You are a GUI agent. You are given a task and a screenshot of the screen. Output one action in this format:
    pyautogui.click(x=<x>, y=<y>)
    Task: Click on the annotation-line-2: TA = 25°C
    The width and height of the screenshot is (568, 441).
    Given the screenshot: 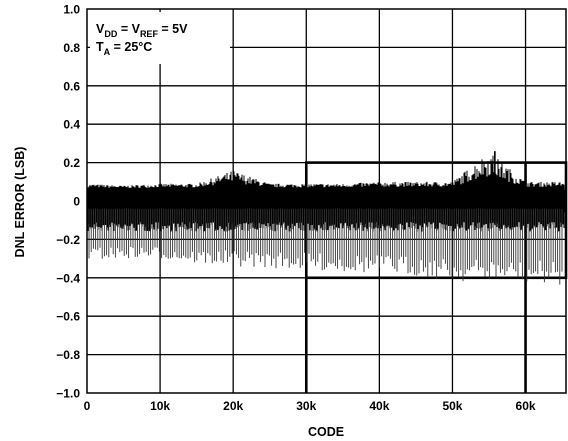 What is the action you would take?
    pyautogui.click(x=124, y=48)
    